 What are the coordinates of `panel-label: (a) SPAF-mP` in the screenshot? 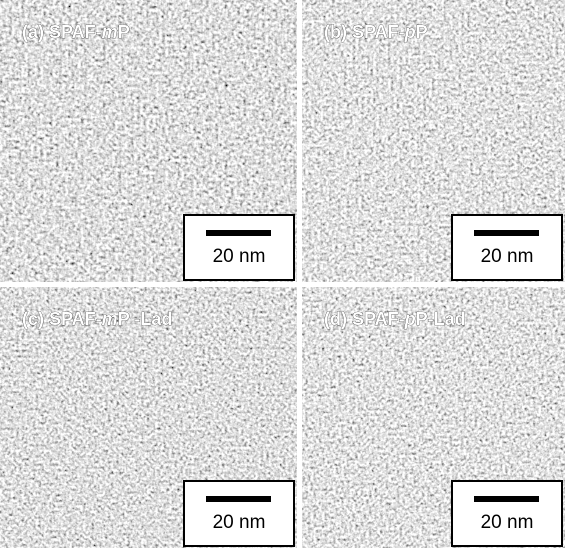 It's located at (76, 32).